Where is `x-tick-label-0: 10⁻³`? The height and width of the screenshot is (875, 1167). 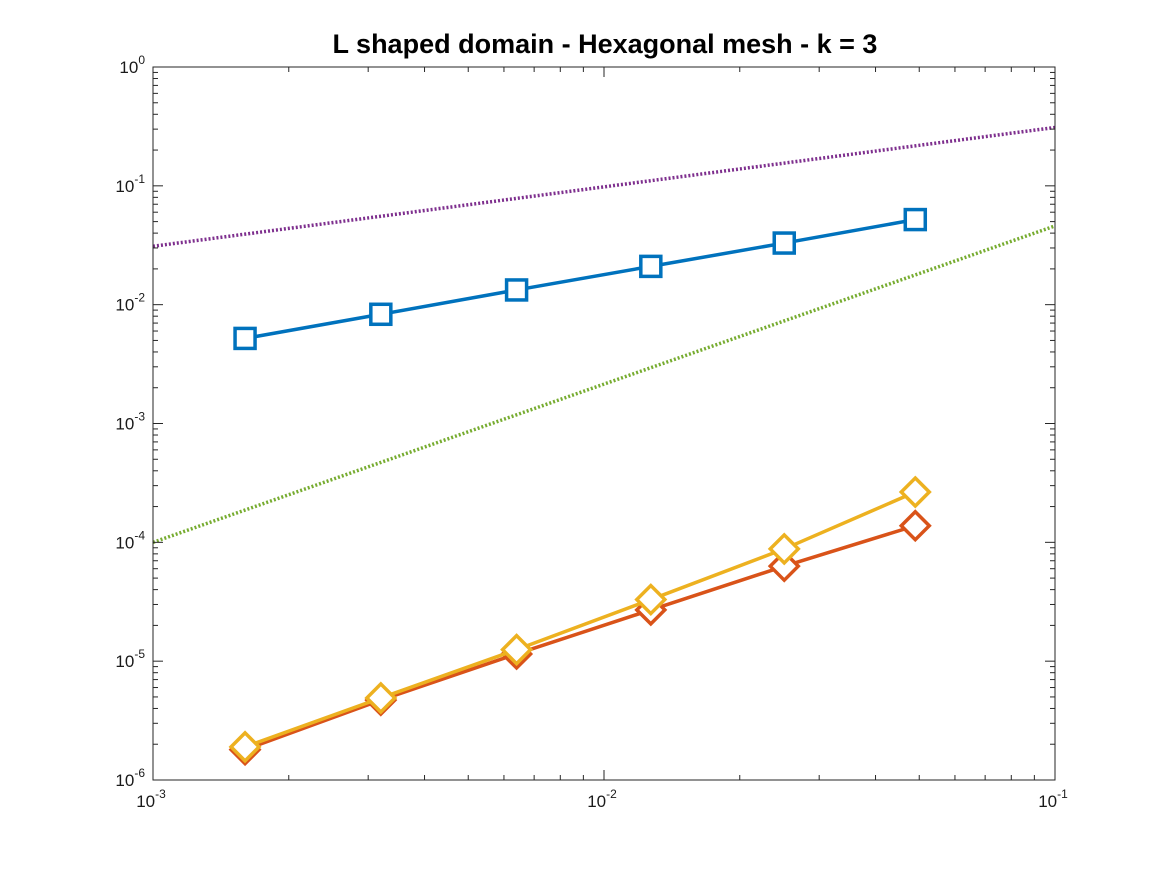 x-tick-label-0: 10⁻³ is located at coordinates (151, 799).